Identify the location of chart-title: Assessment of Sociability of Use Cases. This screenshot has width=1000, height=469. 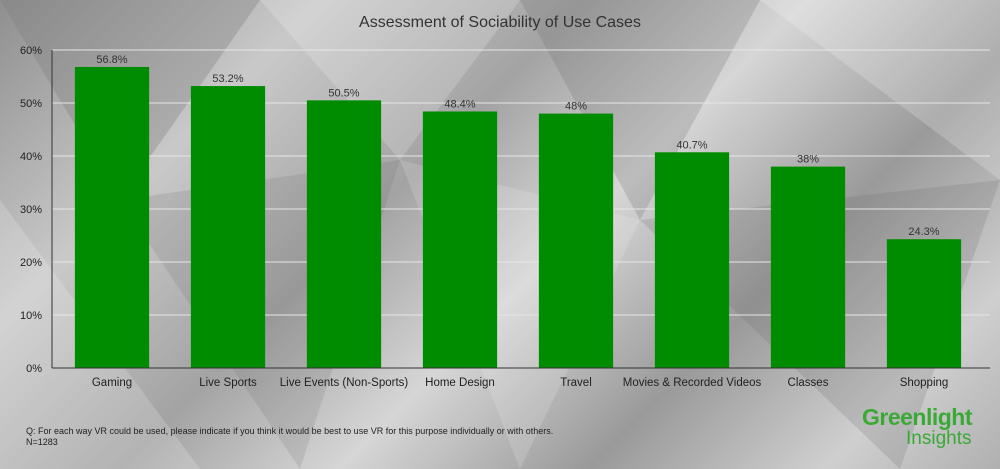
(500, 22).